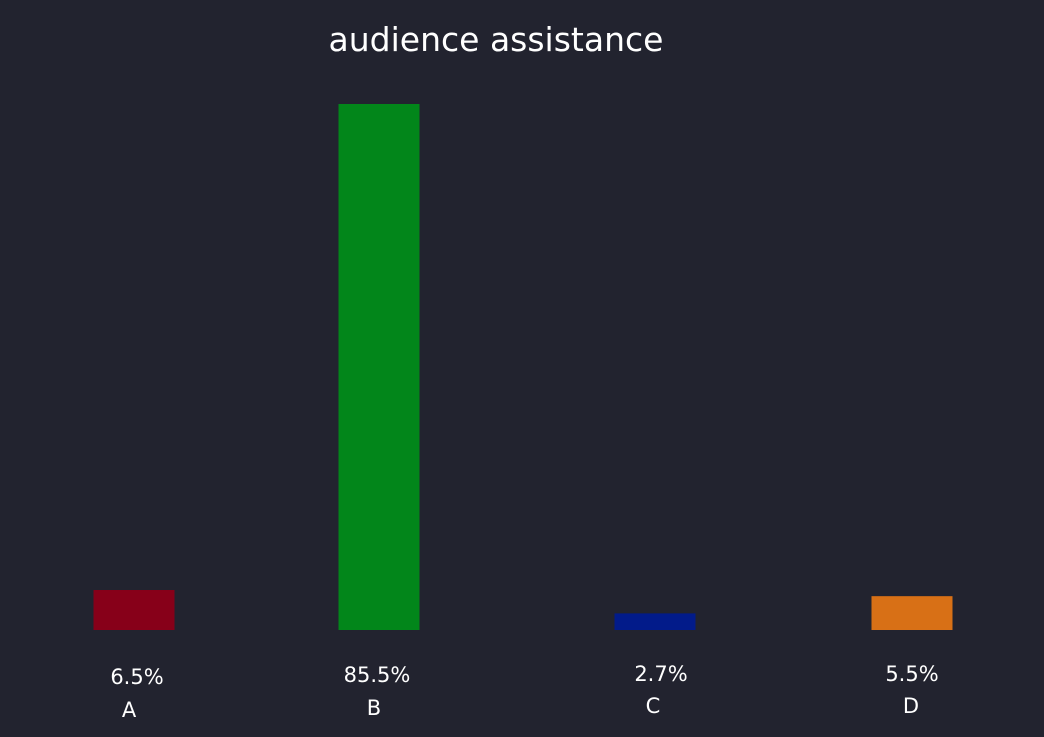  Describe the element at coordinates (374, 708) in the screenshot. I see `category-label-b: B` at that location.